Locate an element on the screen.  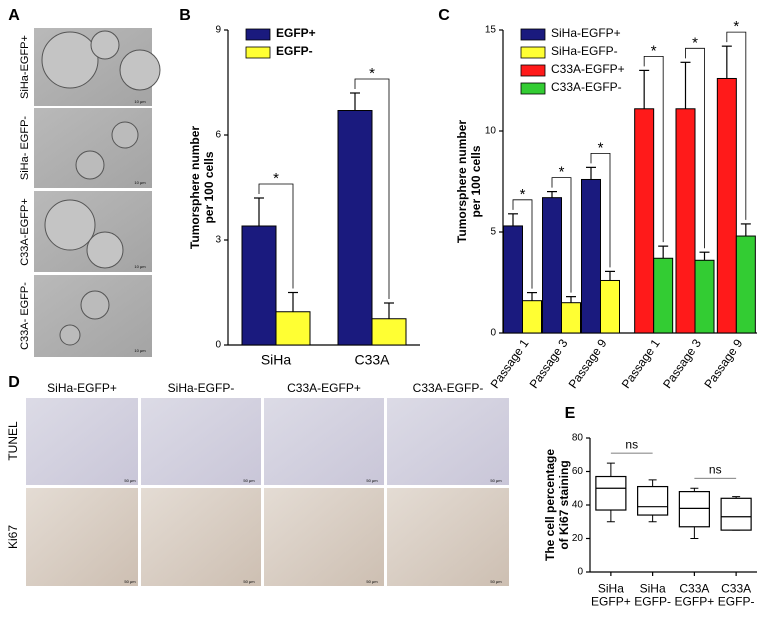
x-tick-label: SiHa EGFP- is located at coordinates (652, 595).